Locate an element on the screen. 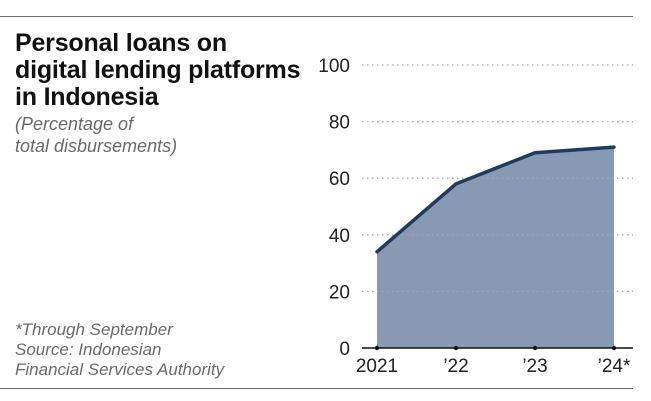  title-line-3: in Indonesia is located at coordinates (87, 97).